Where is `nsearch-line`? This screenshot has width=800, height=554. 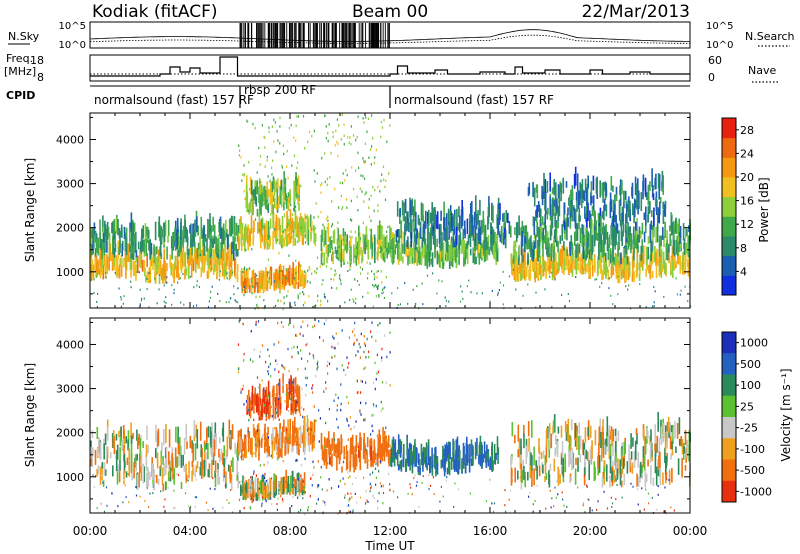
nsearch-line is located at coordinates (389, 39).